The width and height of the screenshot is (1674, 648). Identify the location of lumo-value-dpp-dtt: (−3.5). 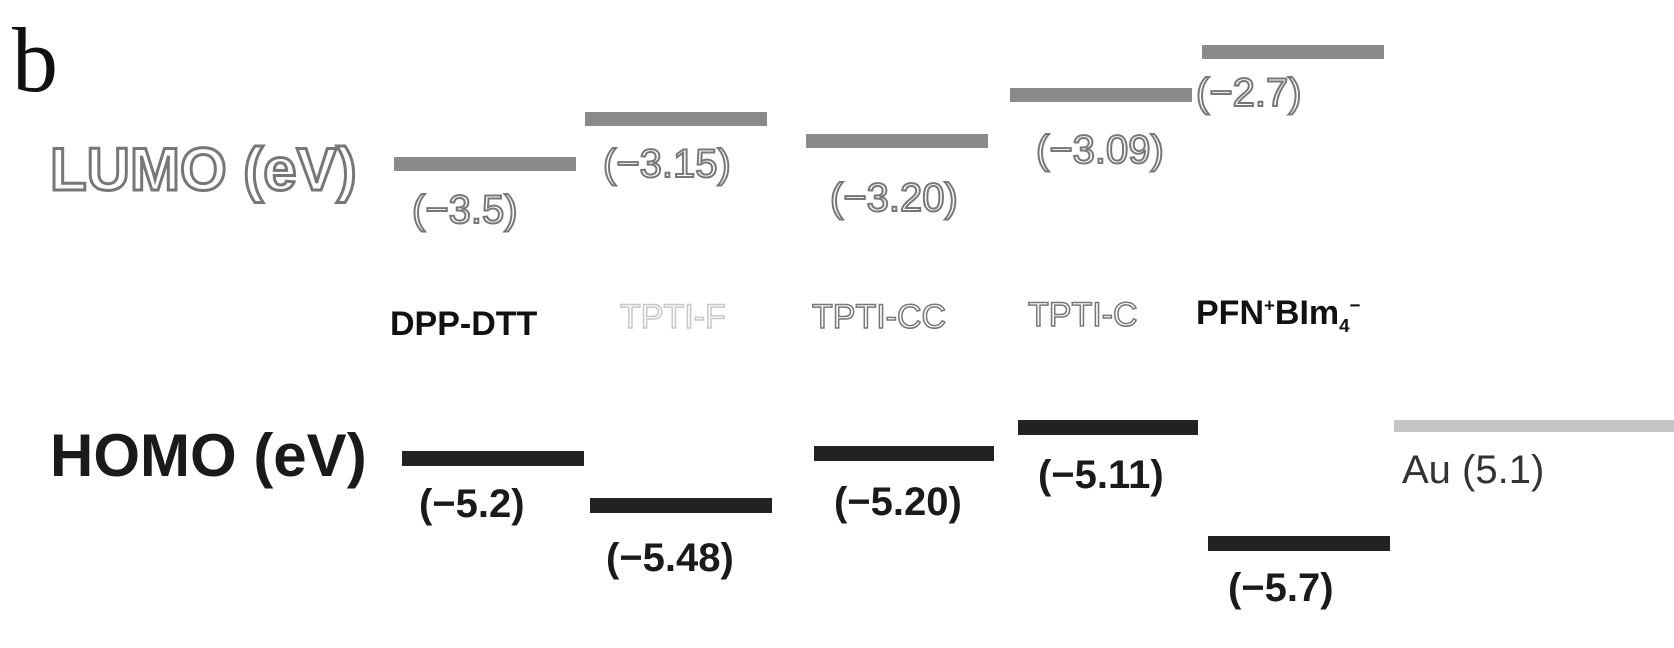
(465, 210).